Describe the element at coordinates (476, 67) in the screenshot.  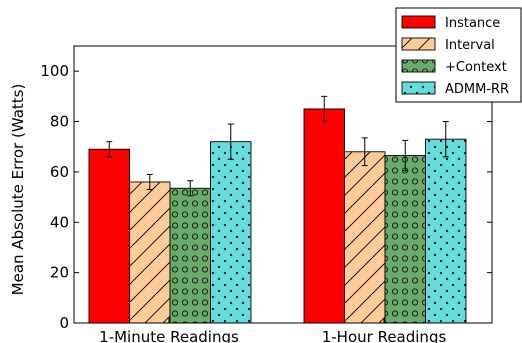
I see `legend-label: +Context` at that location.